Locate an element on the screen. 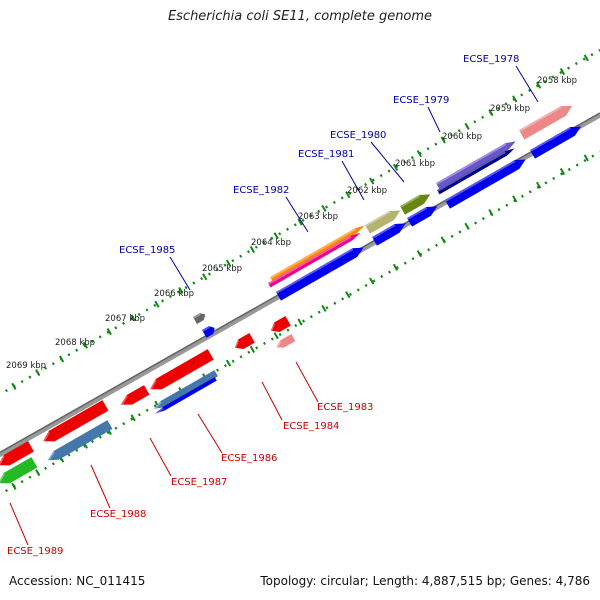  gene-label-ecse-1989: ECSE_1989 is located at coordinates (35, 551).